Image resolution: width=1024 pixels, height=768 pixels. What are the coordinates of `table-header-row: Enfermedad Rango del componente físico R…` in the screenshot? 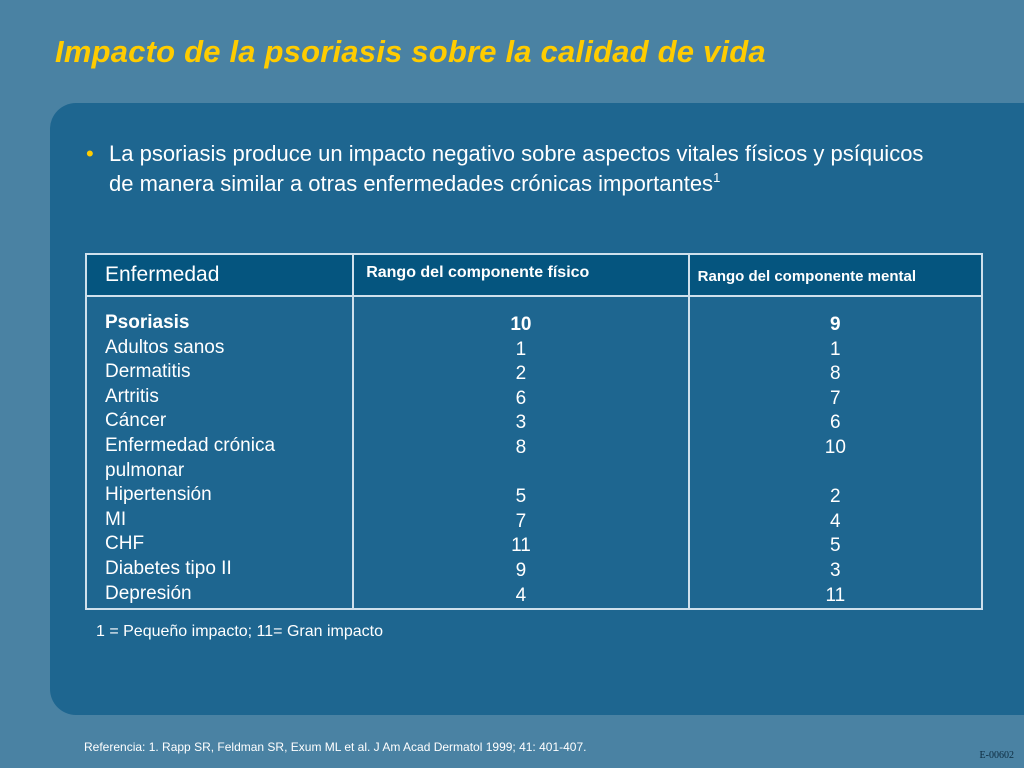 It's located at (534, 275).